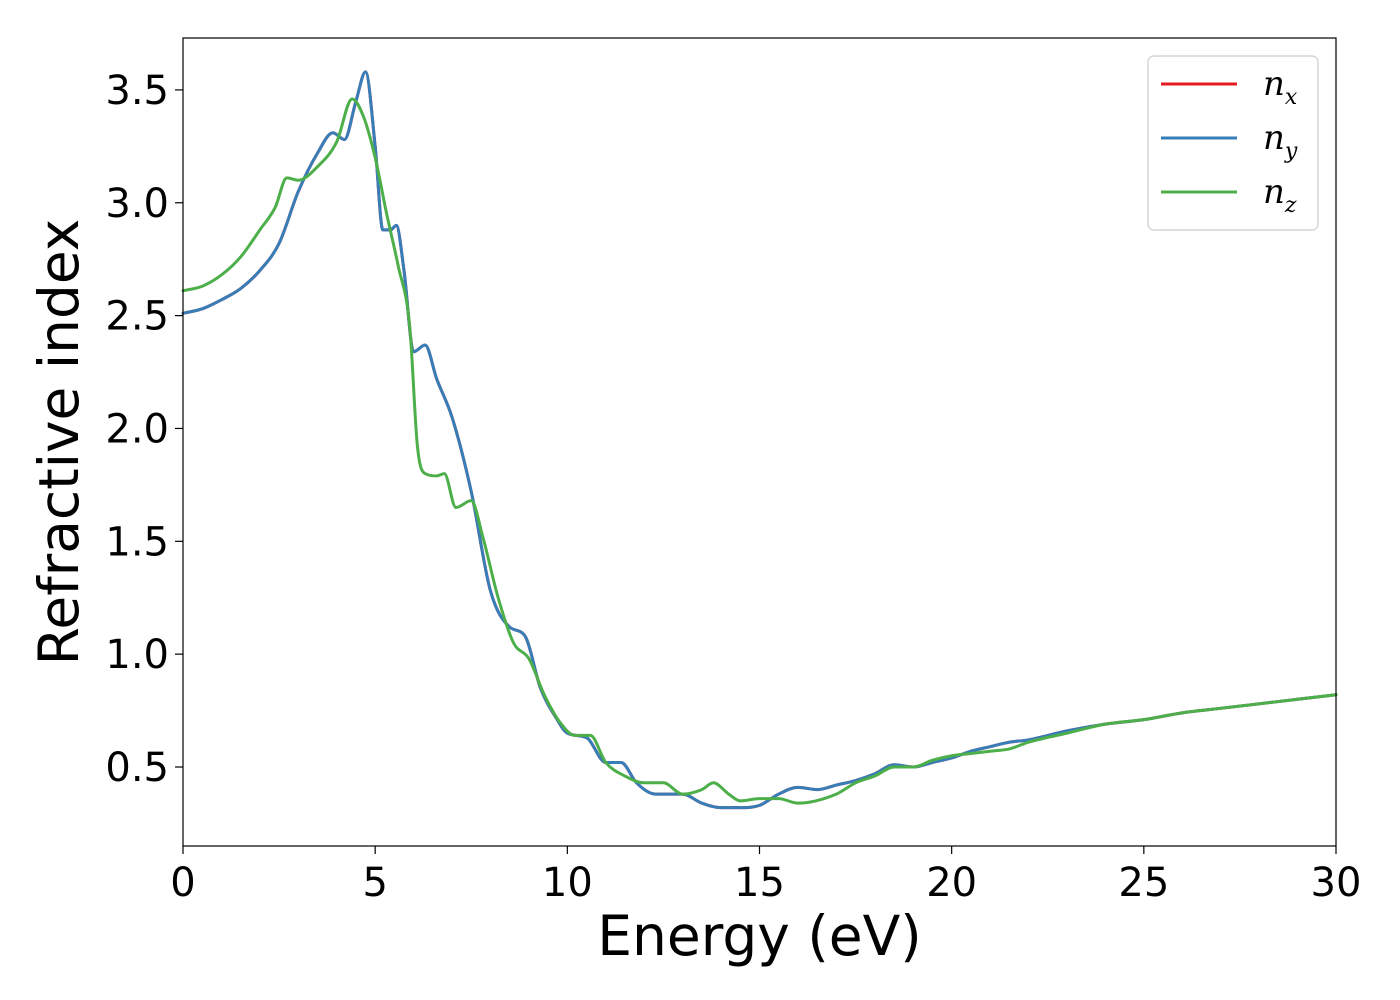 The width and height of the screenshot is (1400, 1000). What do you see at coordinates (951, 883) in the screenshot?
I see `x-tick-label: 20` at bounding box center [951, 883].